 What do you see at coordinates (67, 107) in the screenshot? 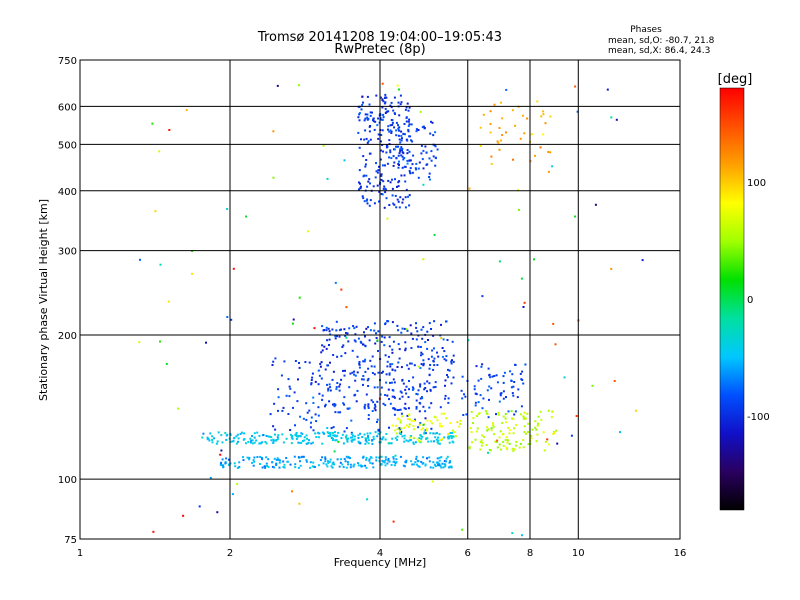
I see `y-tick-label: 600` at bounding box center [67, 107].